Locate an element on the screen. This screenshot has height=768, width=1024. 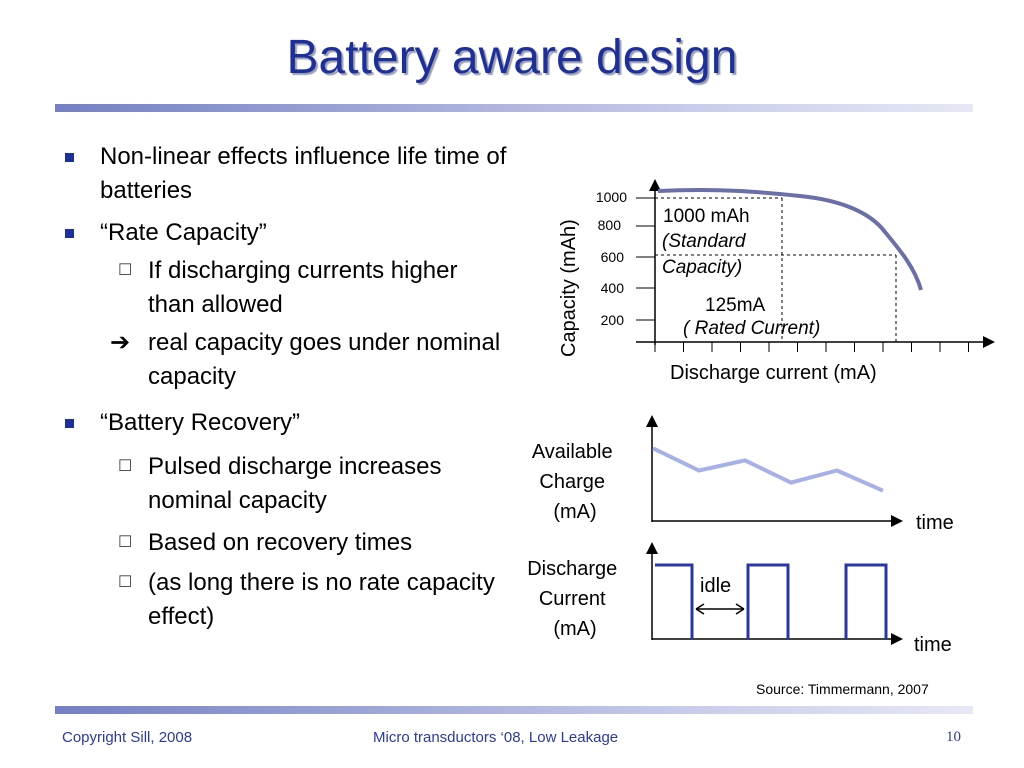
slide-title: Battery aware design is located at coordinates (512, 57).